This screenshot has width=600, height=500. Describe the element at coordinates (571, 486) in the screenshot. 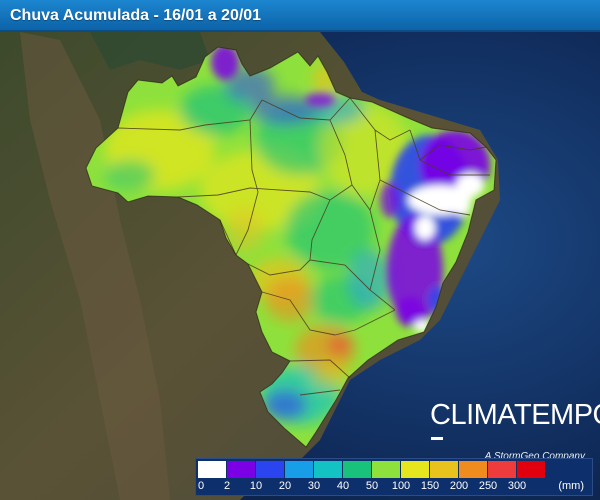

I see `legend-unit: (mm)` at that location.